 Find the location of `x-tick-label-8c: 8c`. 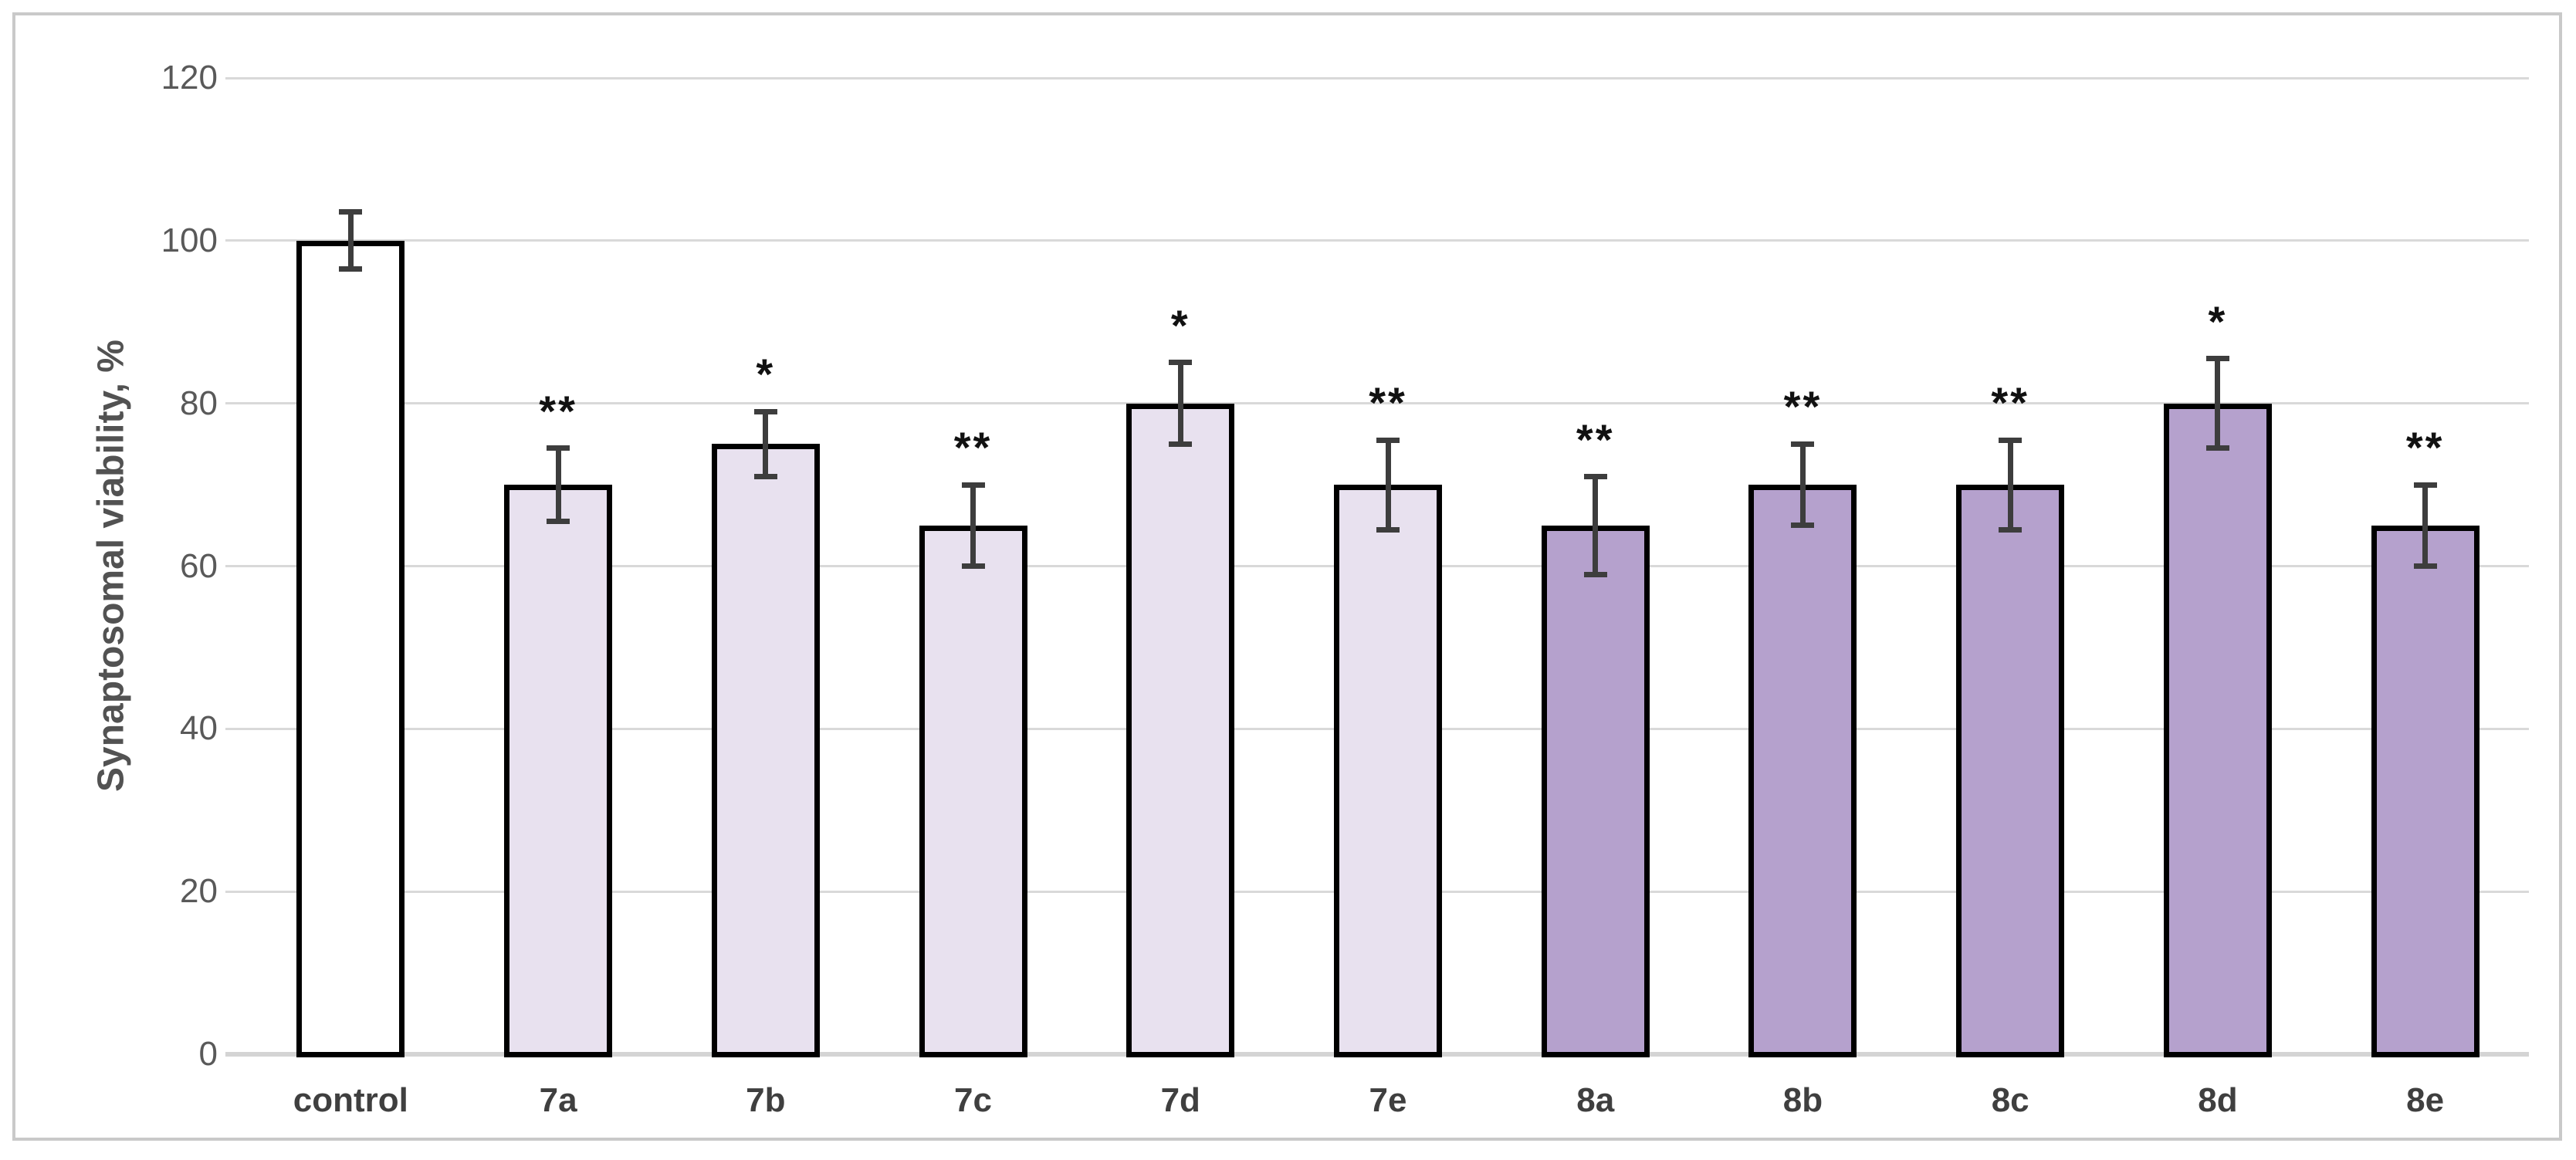

x-tick-label-8c: 8c is located at coordinates (2010, 1100).